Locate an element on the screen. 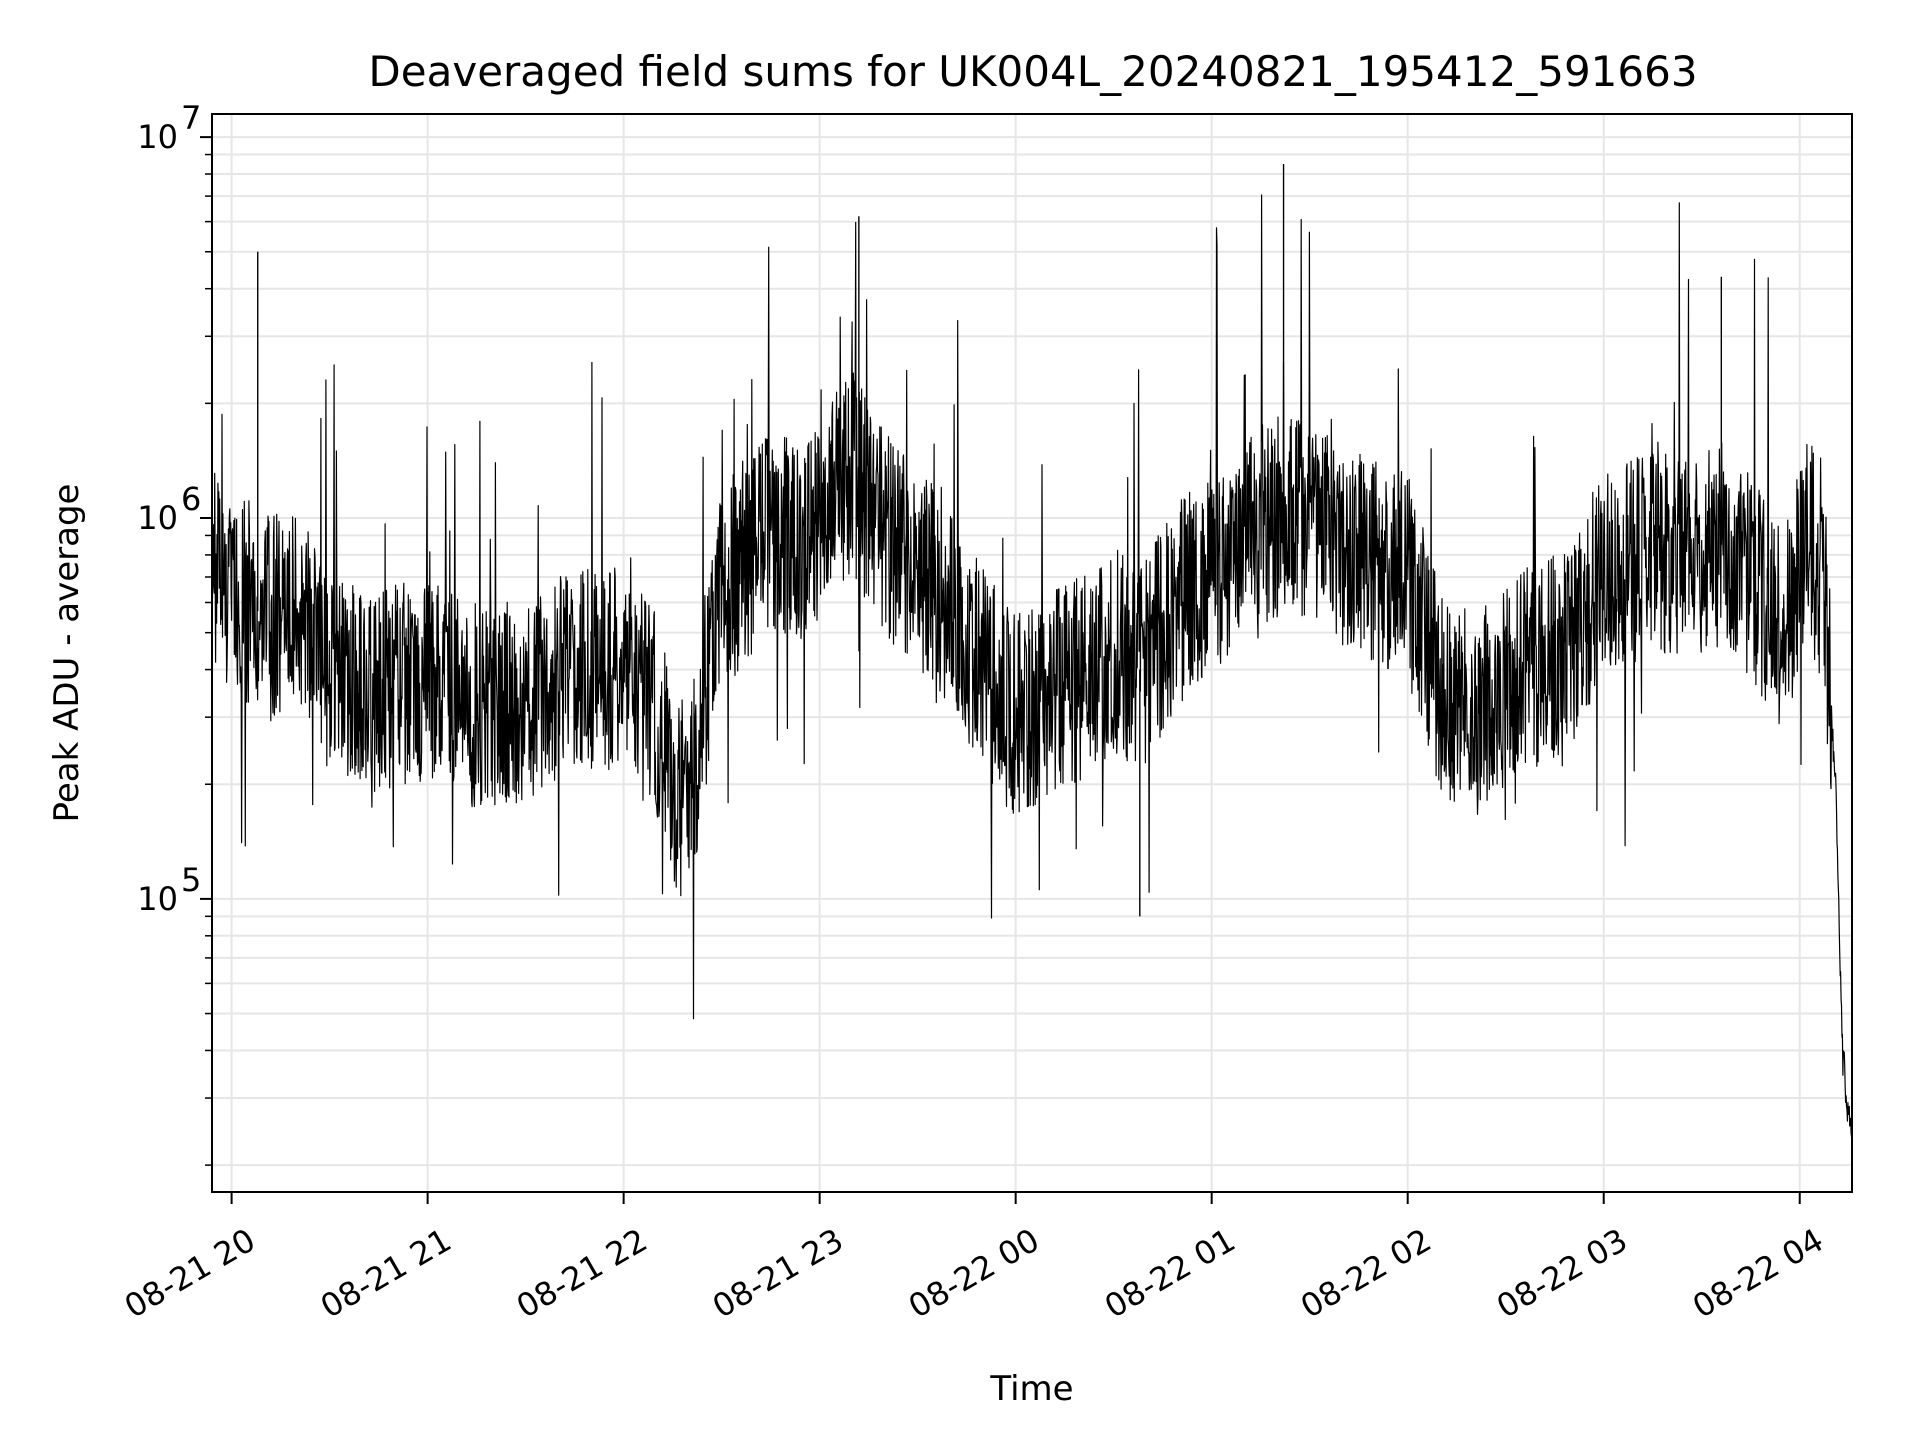 This screenshot has width=1920, height=1440. y-tick-exponent: 6 is located at coordinates (191, 499).